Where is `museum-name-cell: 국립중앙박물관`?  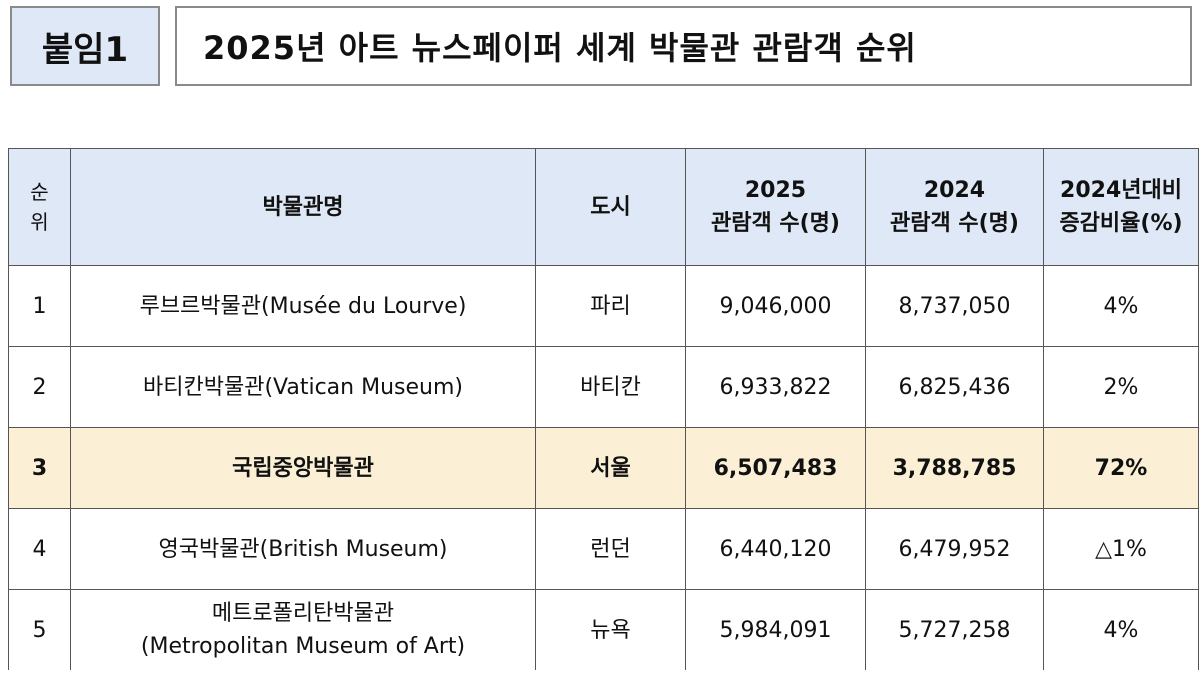 museum-name-cell: 국립중앙박물관 is located at coordinates (303, 468).